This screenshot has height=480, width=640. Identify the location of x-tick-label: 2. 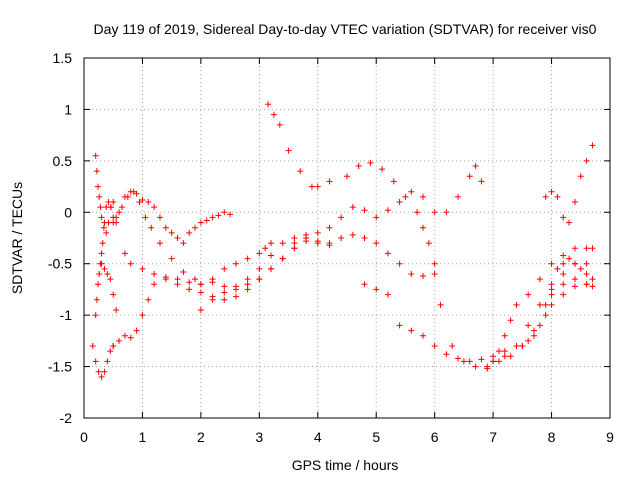
(201, 437).